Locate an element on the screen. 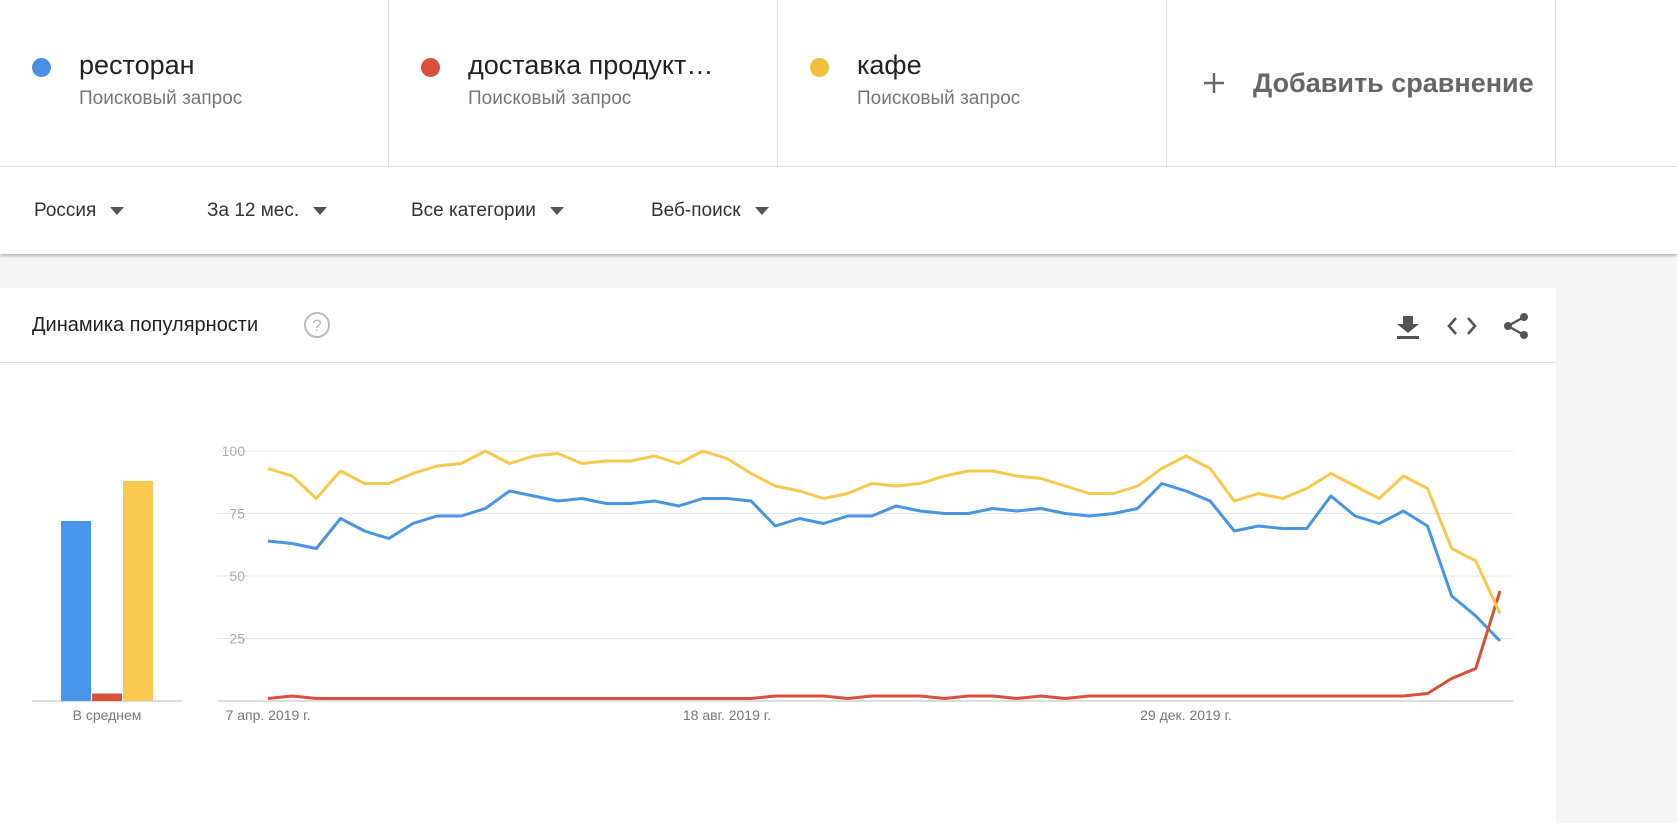 This screenshot has width=1677, height=823. filter-label: Россия is located at coordinates (65, 210).